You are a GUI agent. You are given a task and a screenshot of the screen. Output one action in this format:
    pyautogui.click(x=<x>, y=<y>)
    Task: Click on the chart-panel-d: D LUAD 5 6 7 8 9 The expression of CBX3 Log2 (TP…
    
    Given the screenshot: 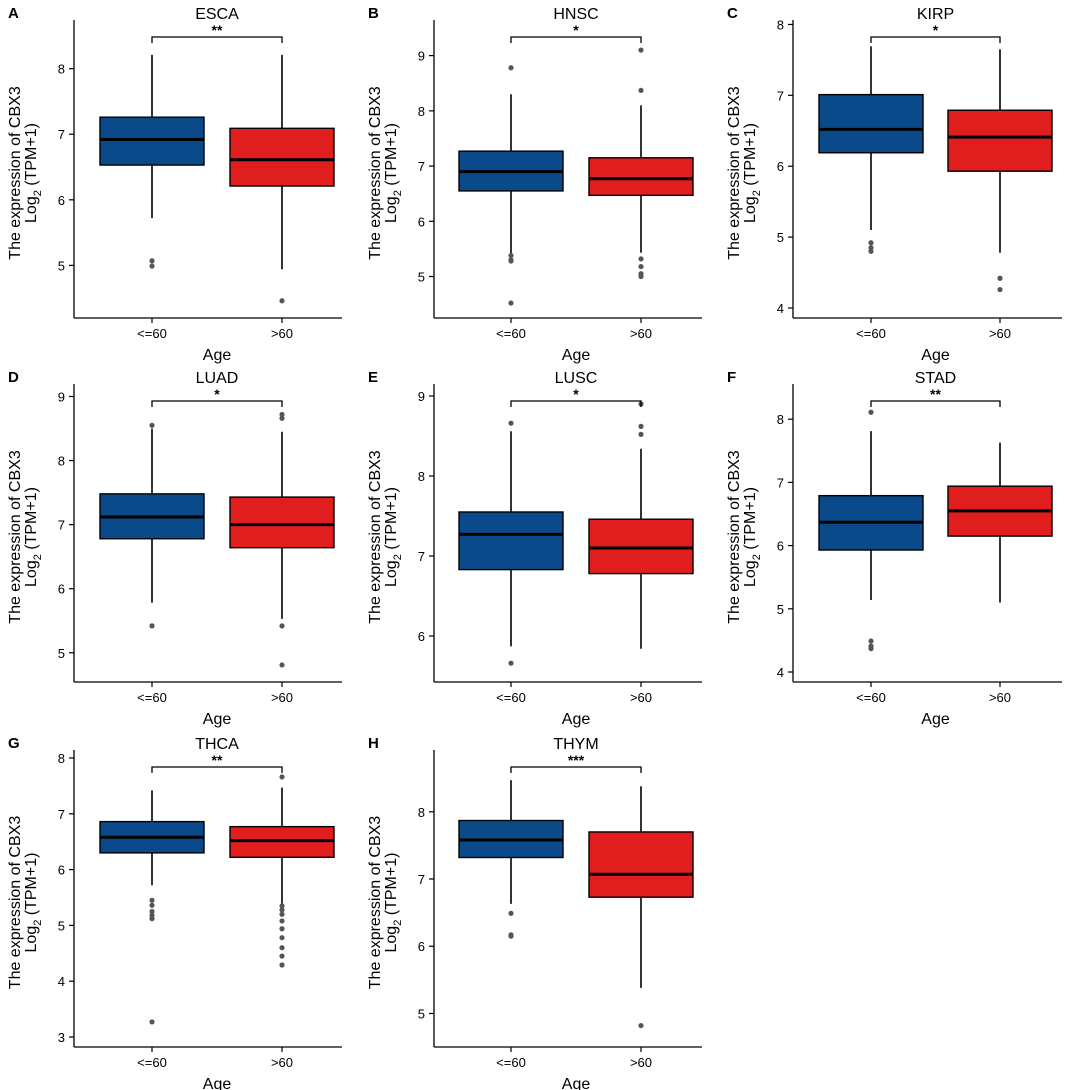 What is the action you would take?
    pyautogui.click(x=174, y=548)
    